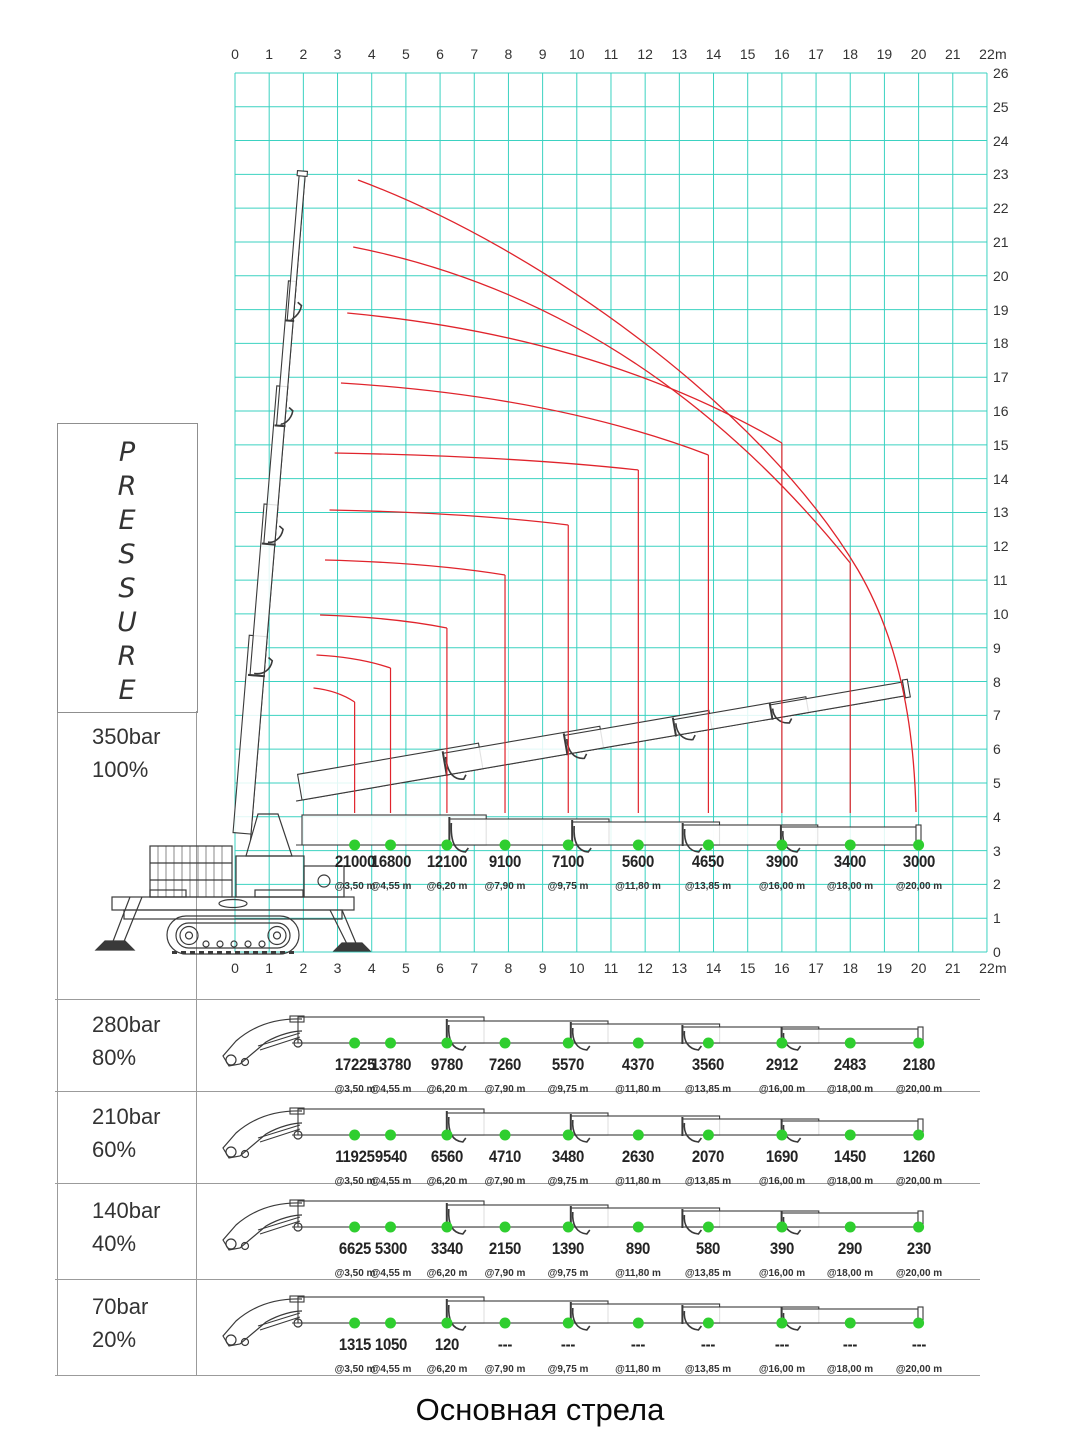 This screenshot has height=1449, width=1080. I want to click on capacity-value: 230, so click(918, 1248).